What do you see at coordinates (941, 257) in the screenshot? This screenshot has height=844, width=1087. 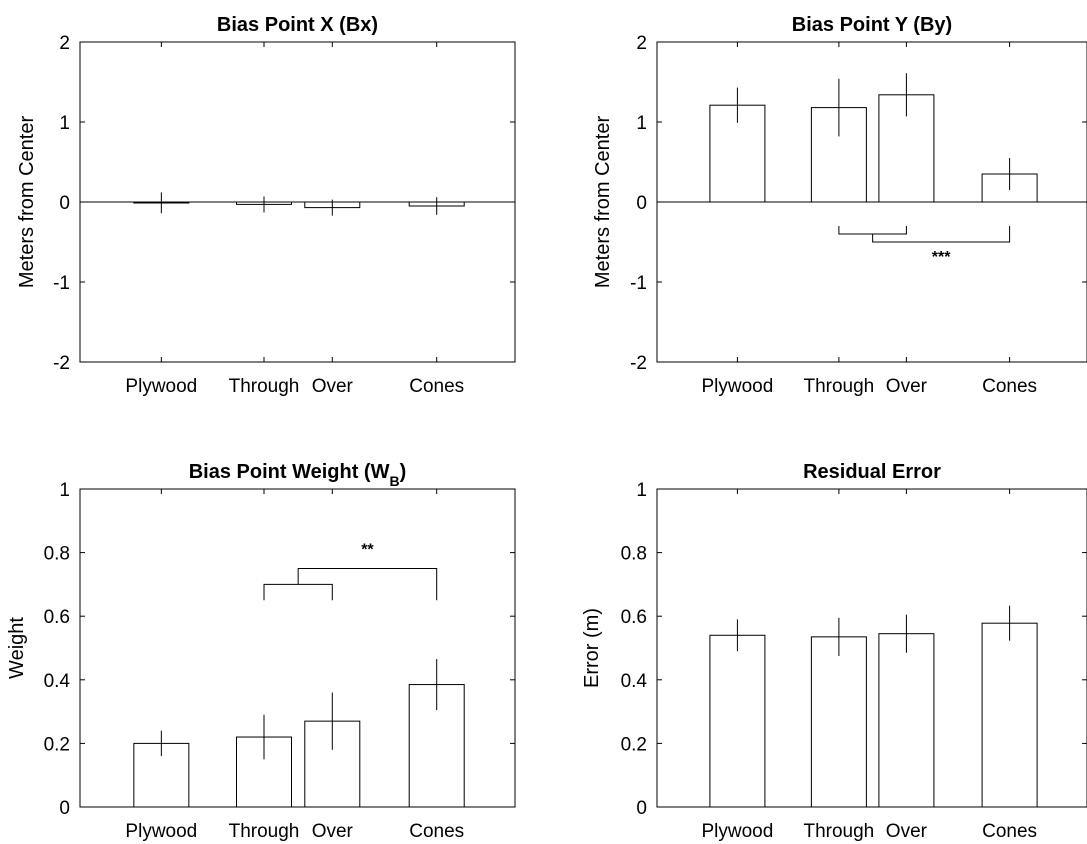 I see `significance-label: ***` at bounding box center [941, 257].